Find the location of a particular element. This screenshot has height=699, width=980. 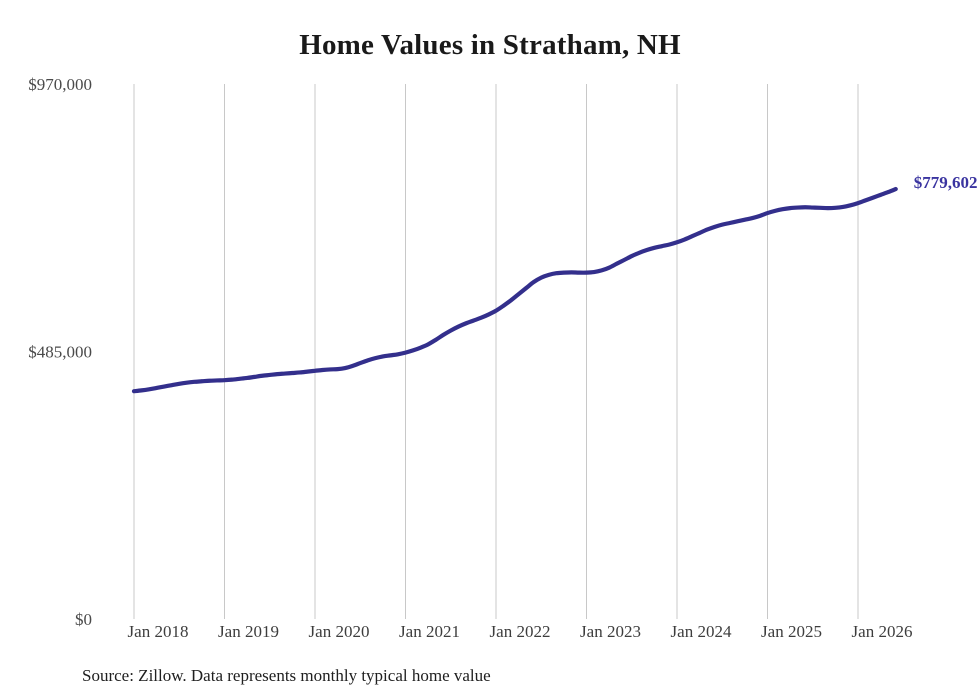

y-axis-tick-labels: $0 $485,000 $970,000 is located at coordinates (60, 352).